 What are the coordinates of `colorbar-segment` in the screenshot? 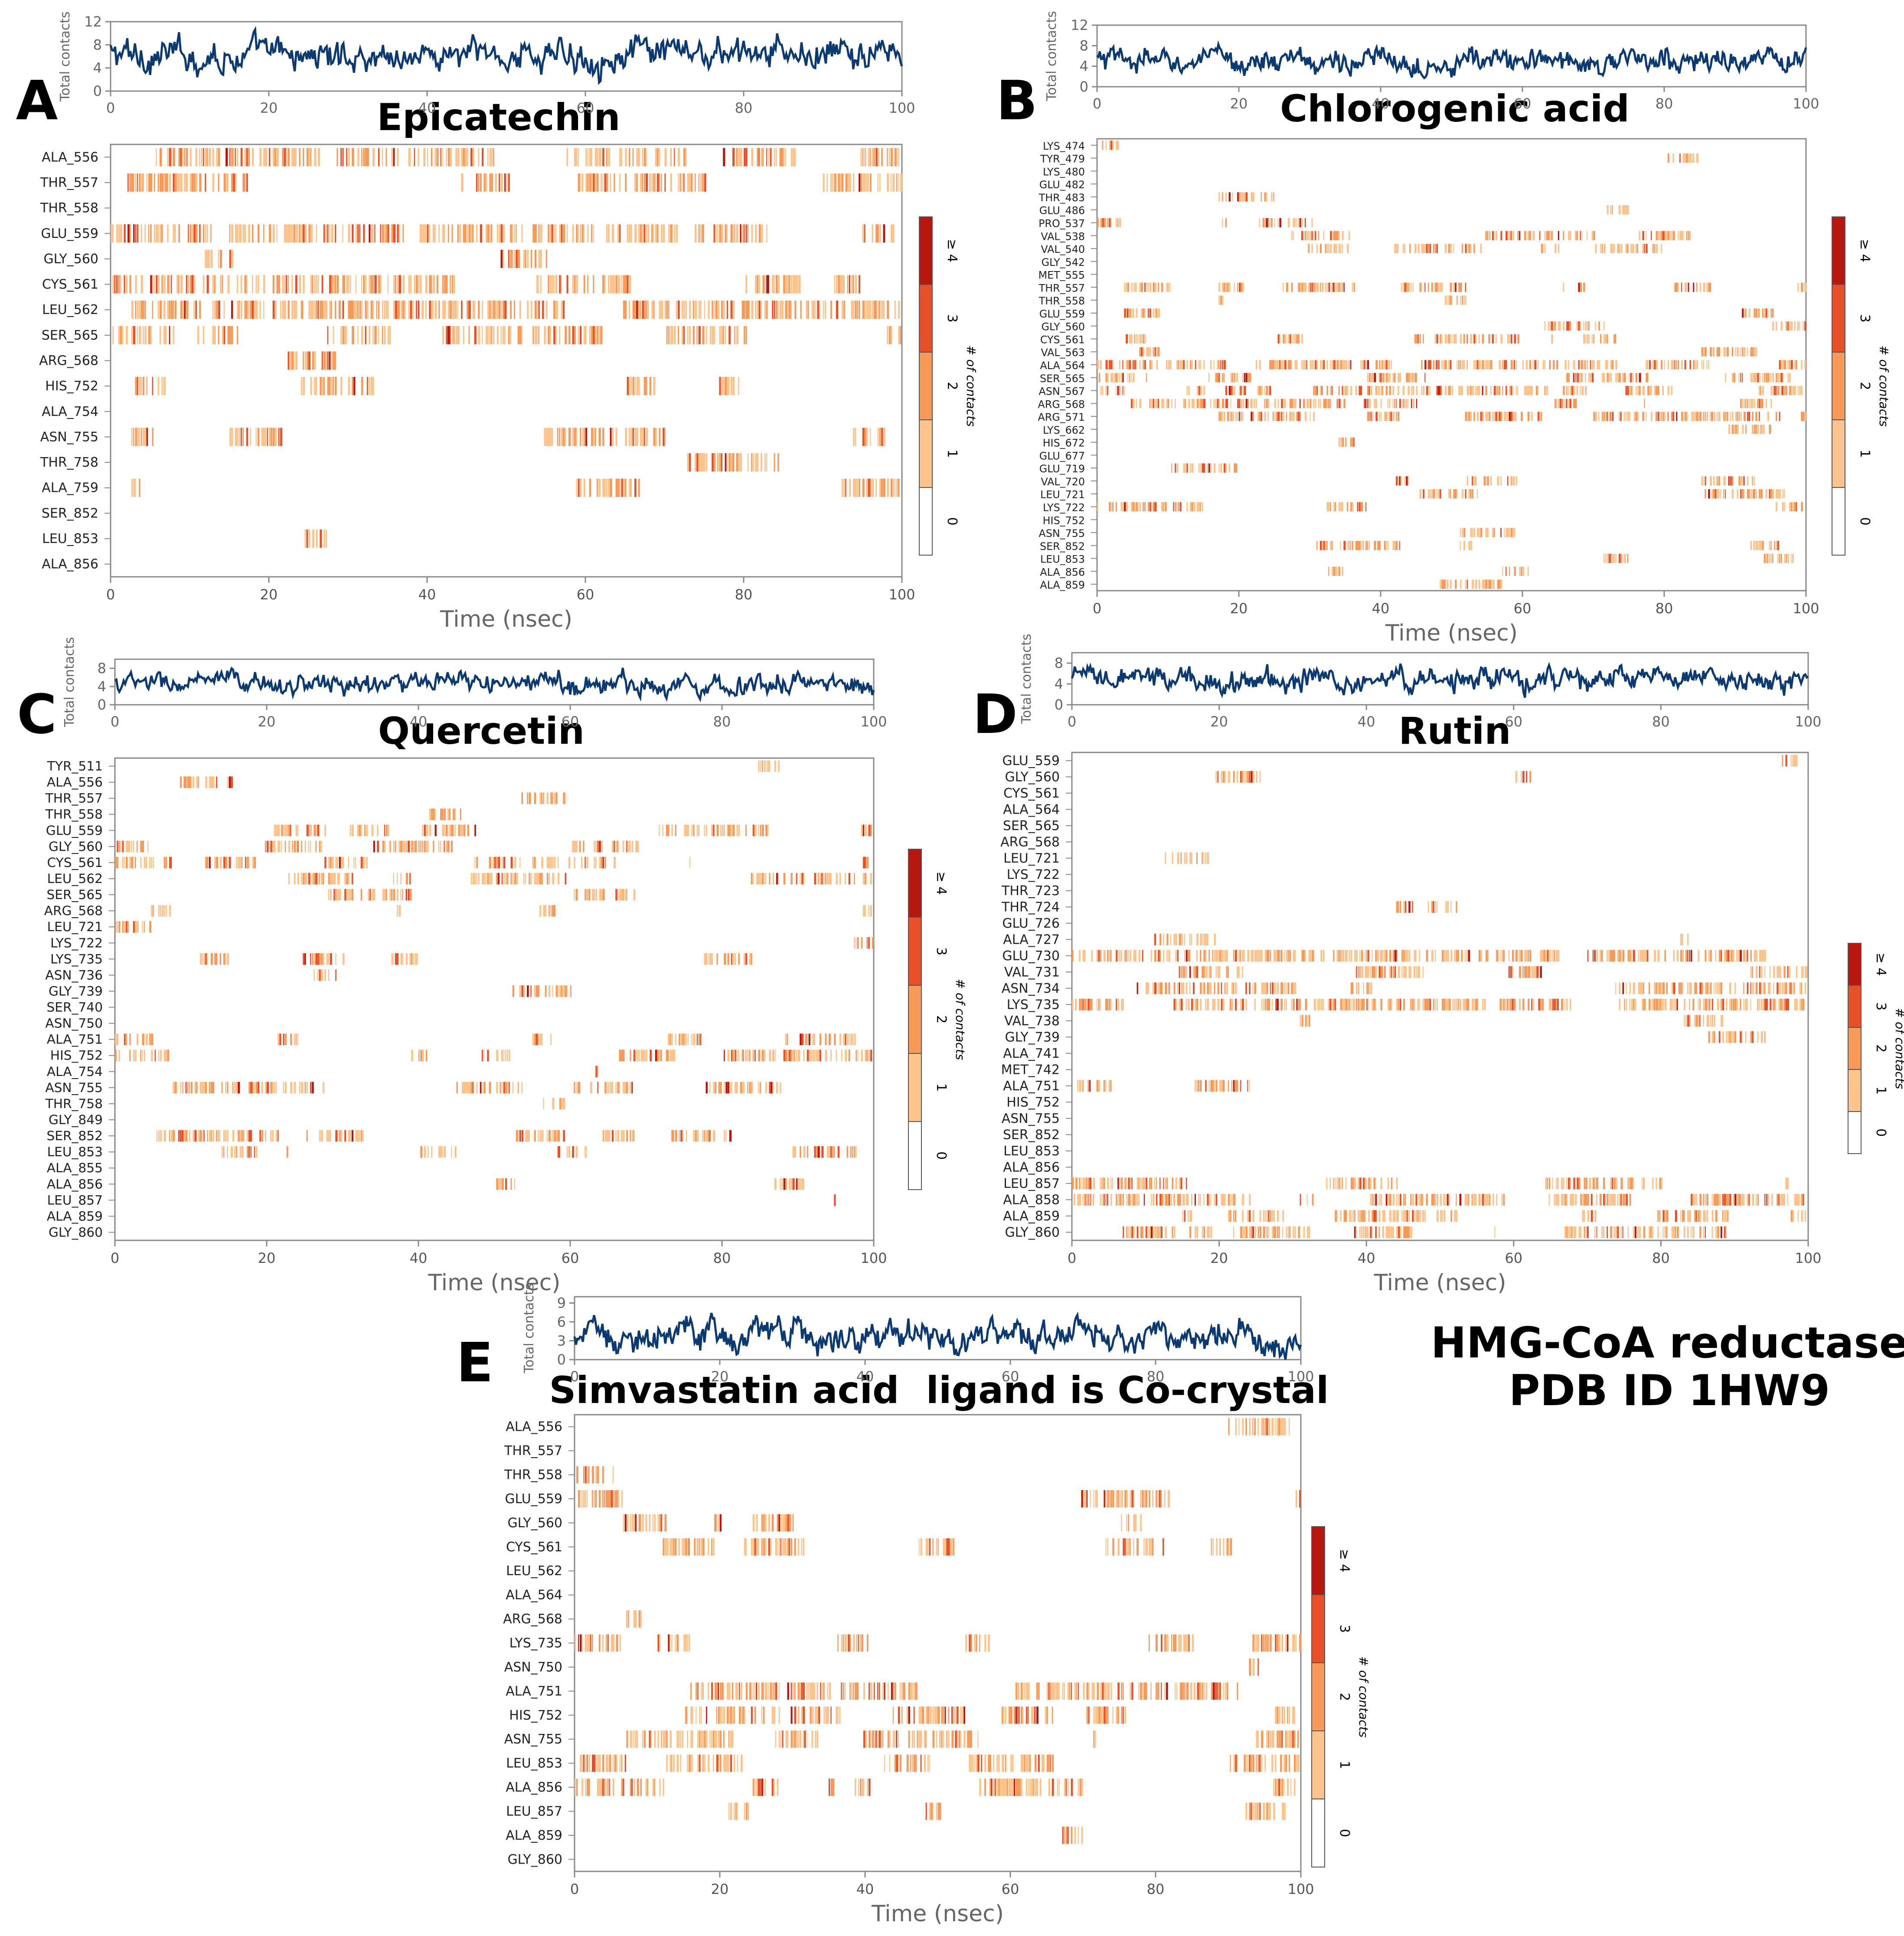 It's located at (915, 883).